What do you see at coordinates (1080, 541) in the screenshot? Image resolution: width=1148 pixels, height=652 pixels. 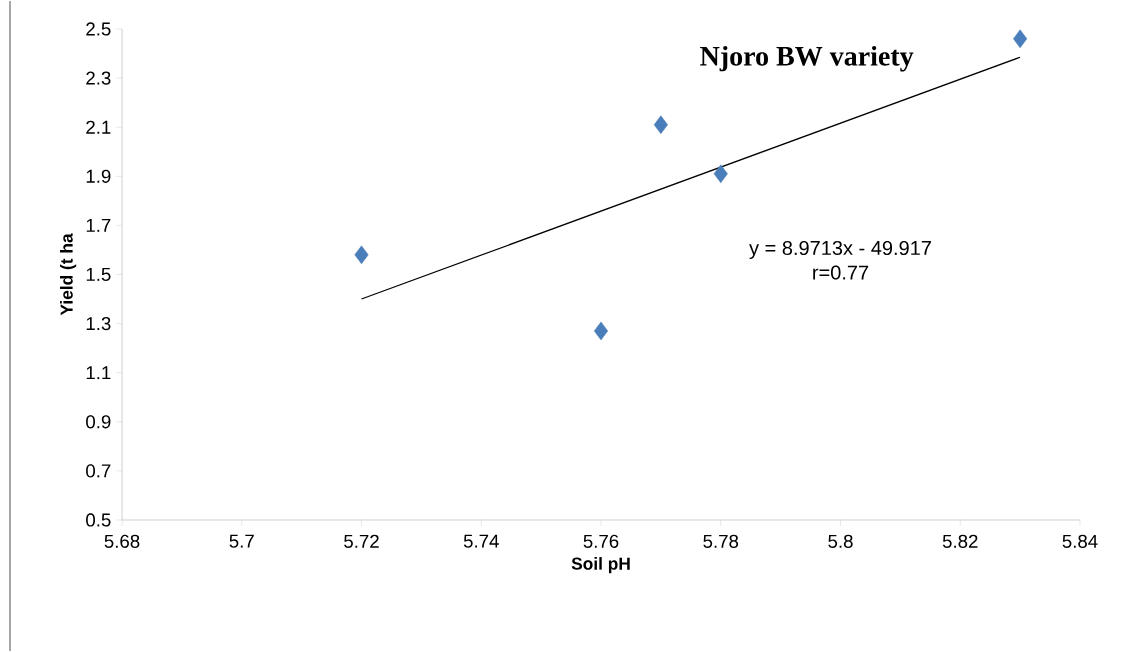 I see `x-tick-label: 5.84` at bounding box center [1080, 541].